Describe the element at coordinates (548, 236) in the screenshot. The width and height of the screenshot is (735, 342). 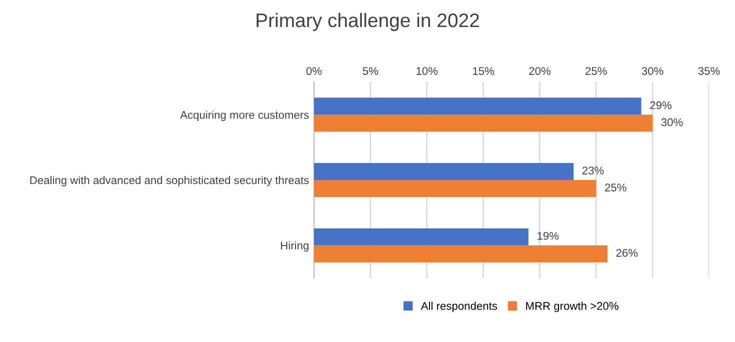
I see `data-label: 19%` at that location.